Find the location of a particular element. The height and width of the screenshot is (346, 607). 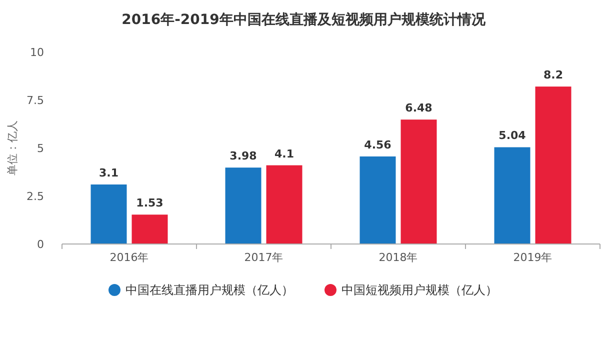

y-tick-label: 5 is located at coordinates (40, 148).